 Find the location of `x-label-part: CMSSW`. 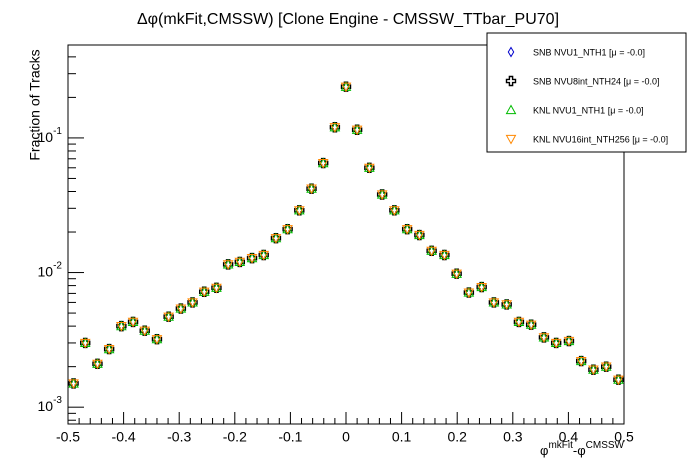

x-label-part: CMSSW is located at coordinates (605, 445).